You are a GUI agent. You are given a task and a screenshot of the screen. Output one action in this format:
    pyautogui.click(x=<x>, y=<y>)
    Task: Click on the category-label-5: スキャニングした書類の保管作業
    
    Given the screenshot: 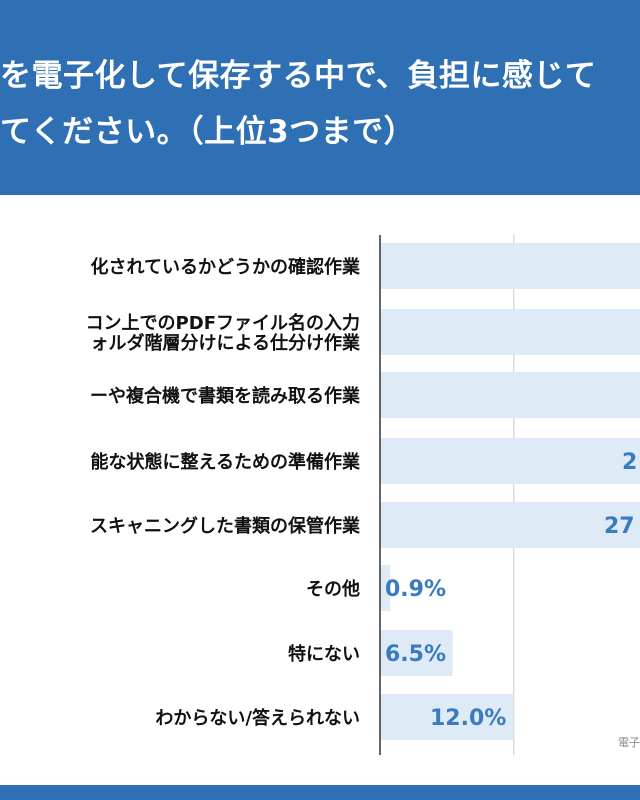 What is the action you would take?
    pyautogui.click(x=225, y=526)
    